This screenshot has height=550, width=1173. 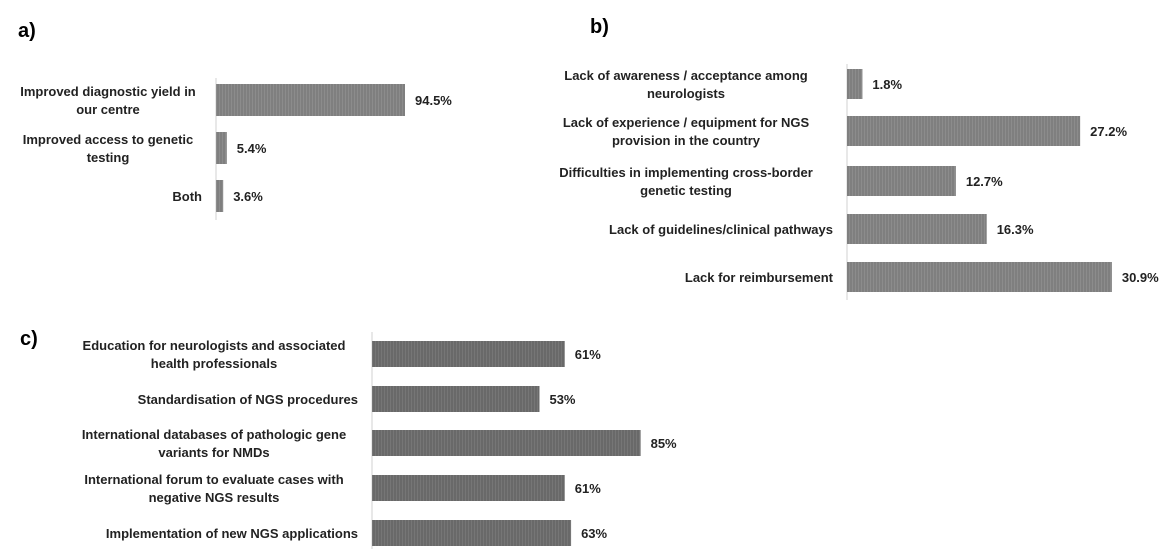 I want to click on panel-c-value-label-2: 85%, so click(x=664, y=443).